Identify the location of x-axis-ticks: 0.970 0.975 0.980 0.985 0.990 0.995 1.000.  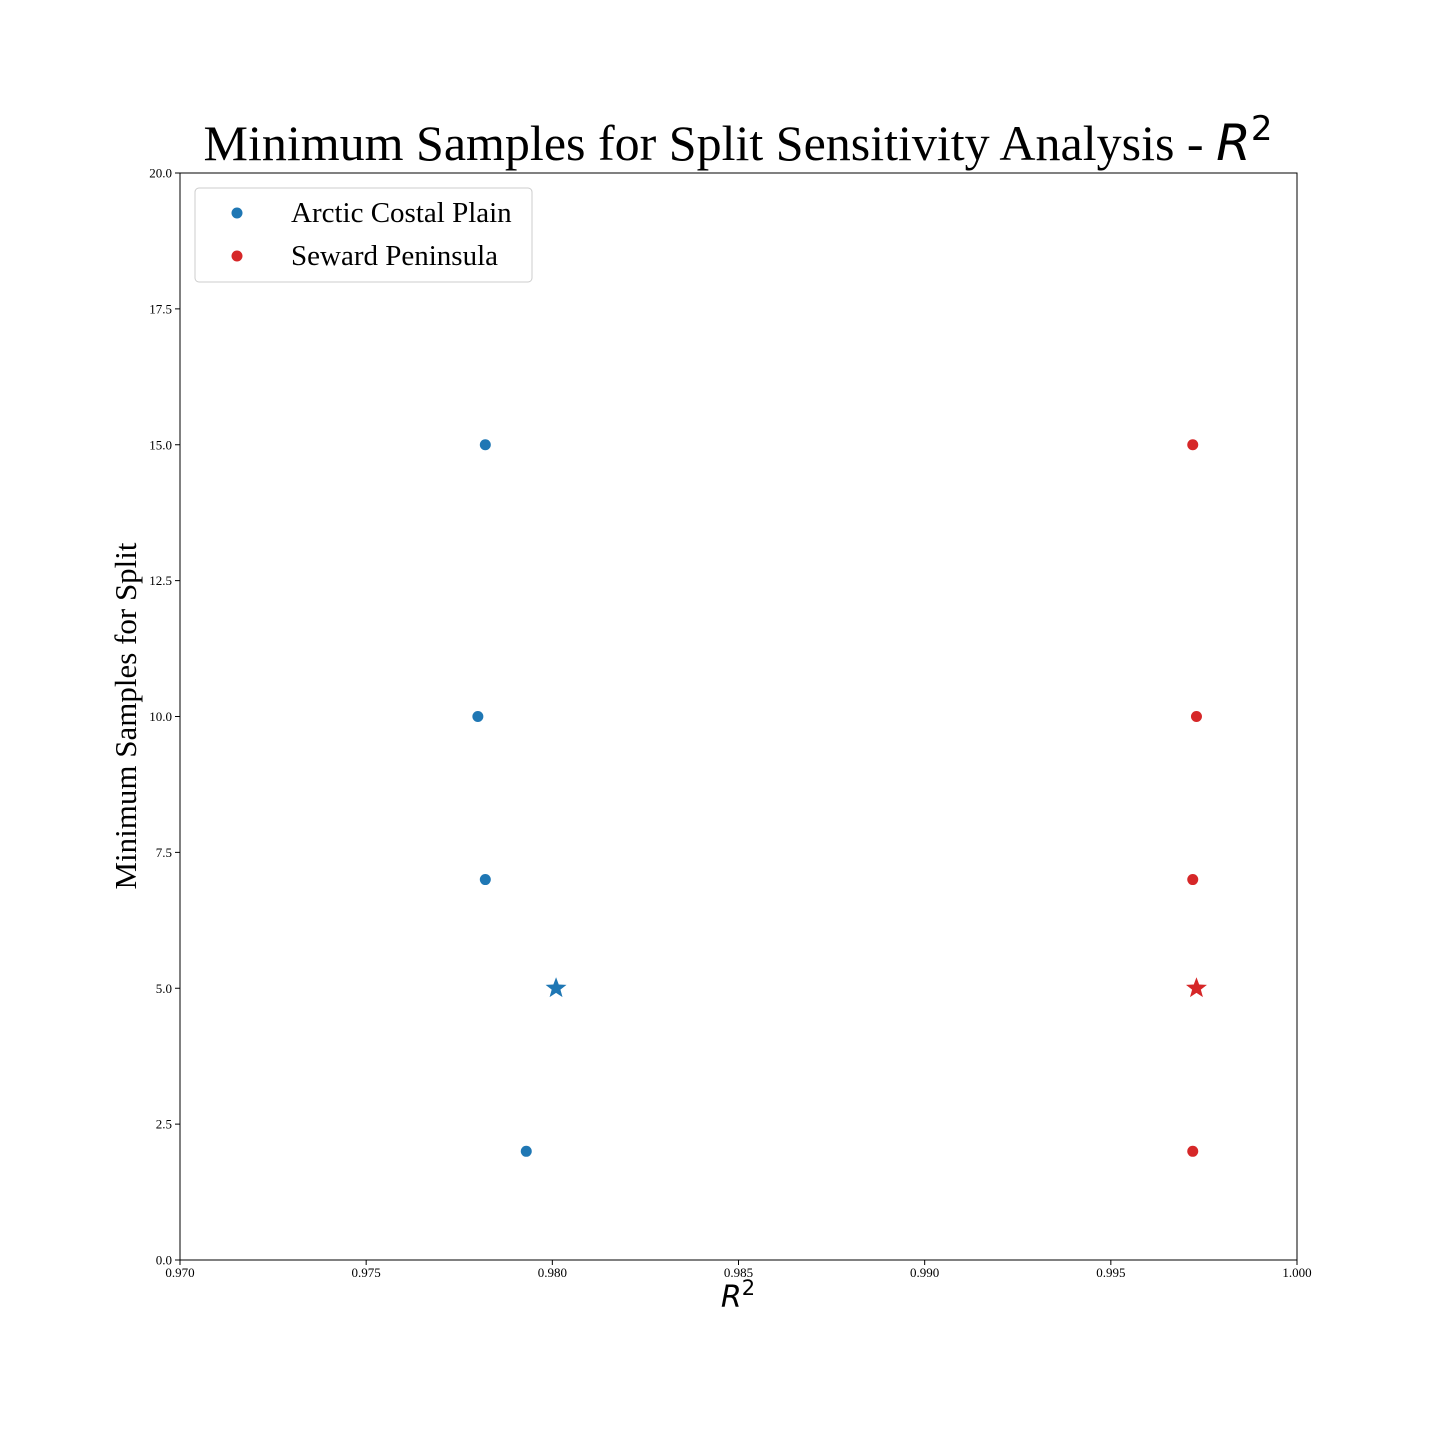
(738, 1270).